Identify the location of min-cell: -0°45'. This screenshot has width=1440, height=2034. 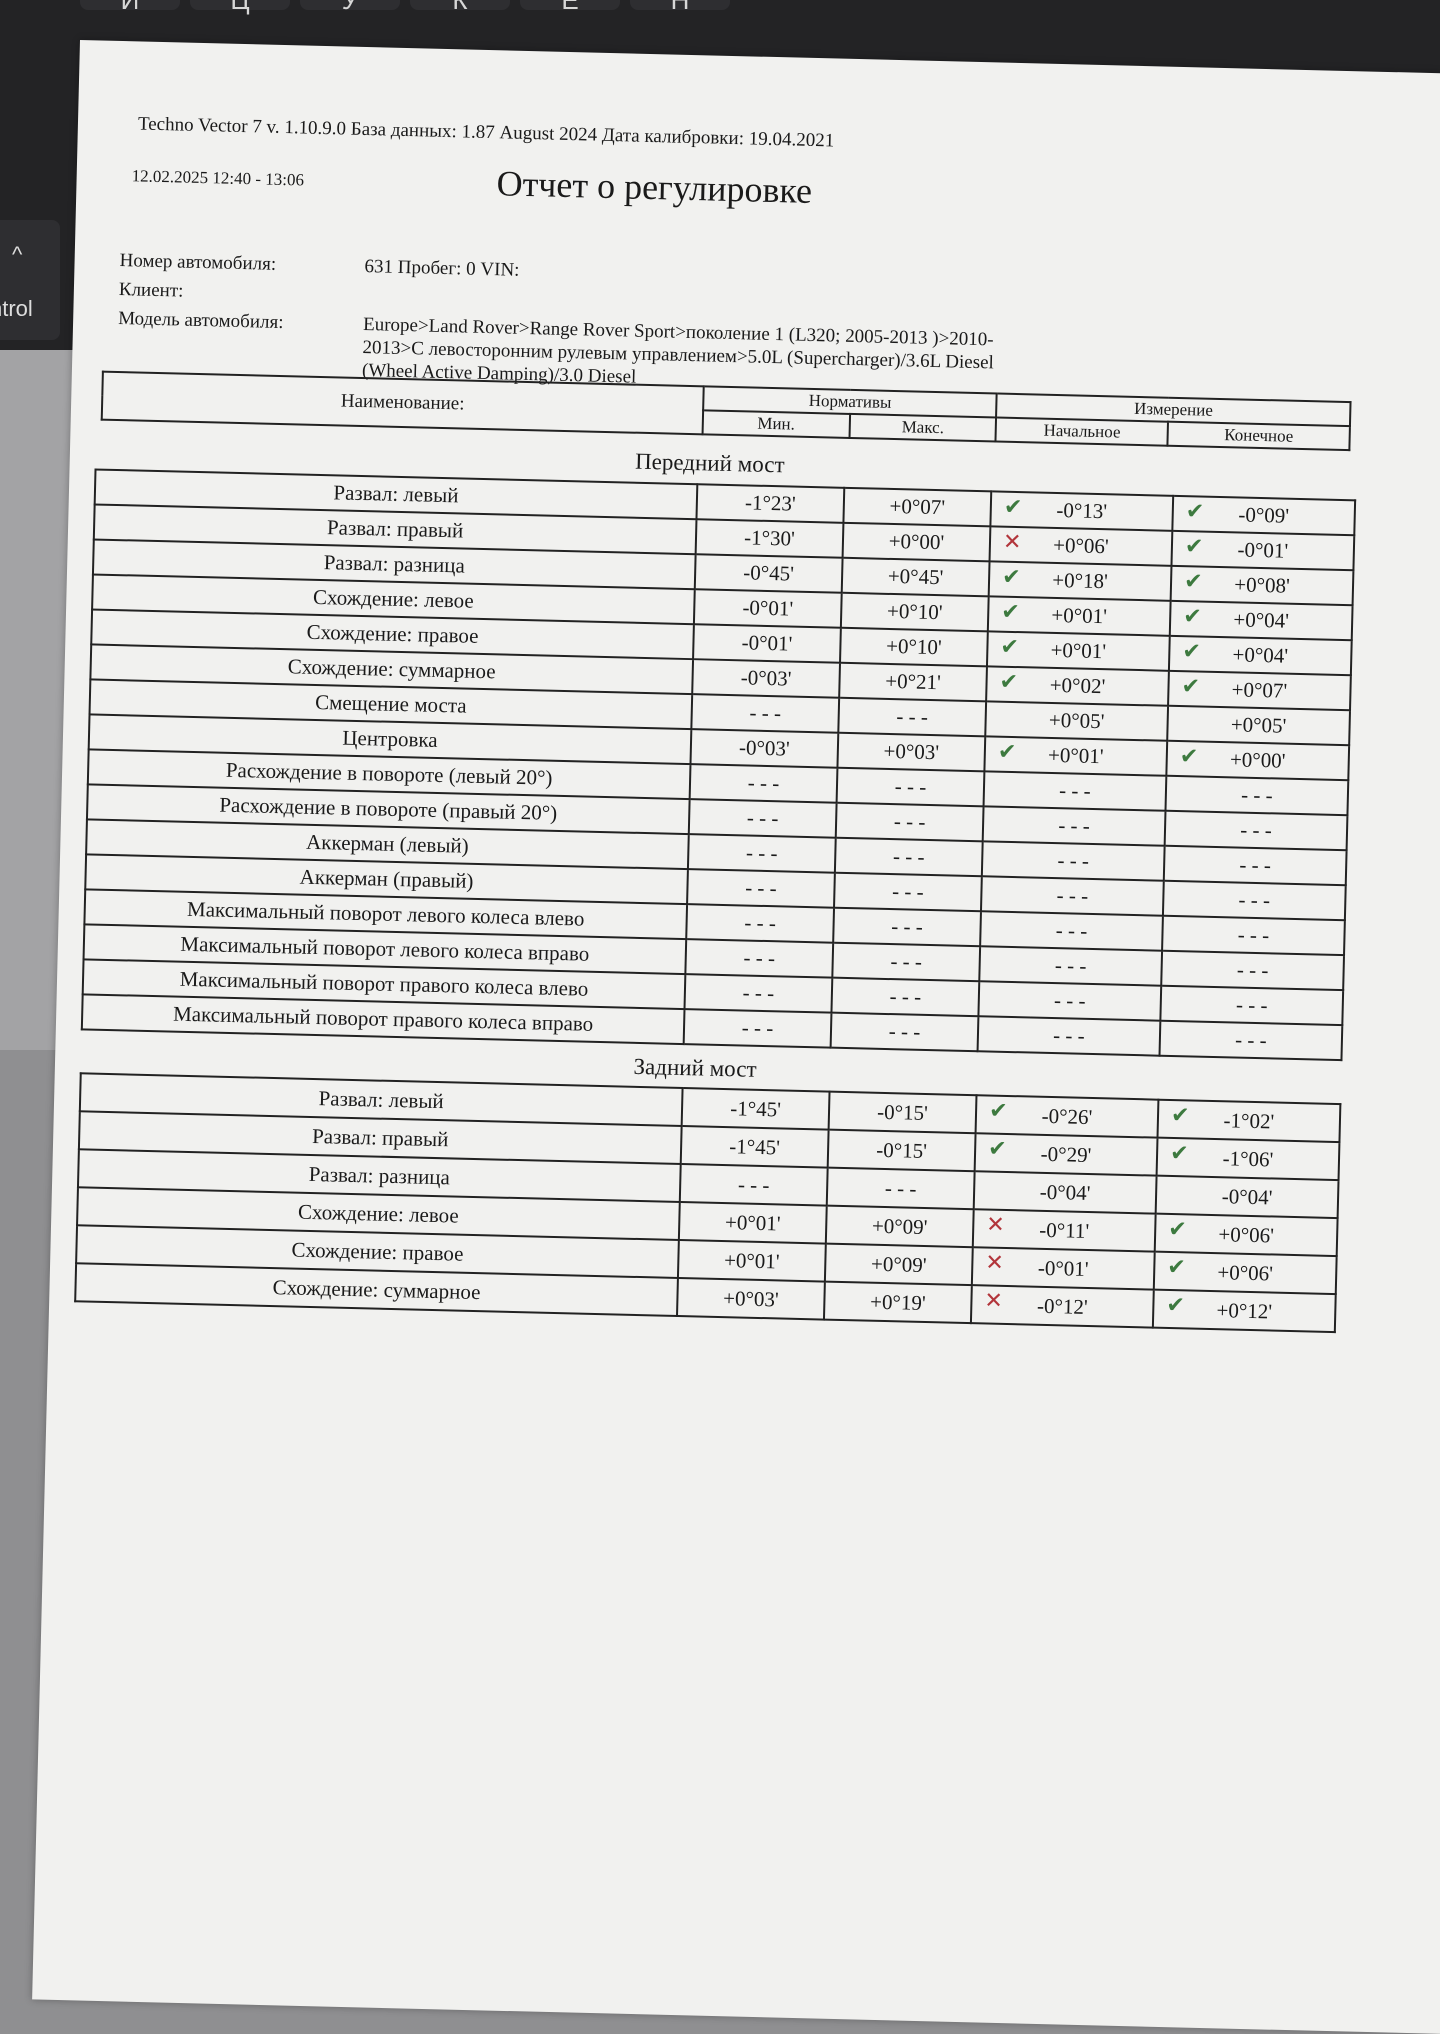
(768, 573).